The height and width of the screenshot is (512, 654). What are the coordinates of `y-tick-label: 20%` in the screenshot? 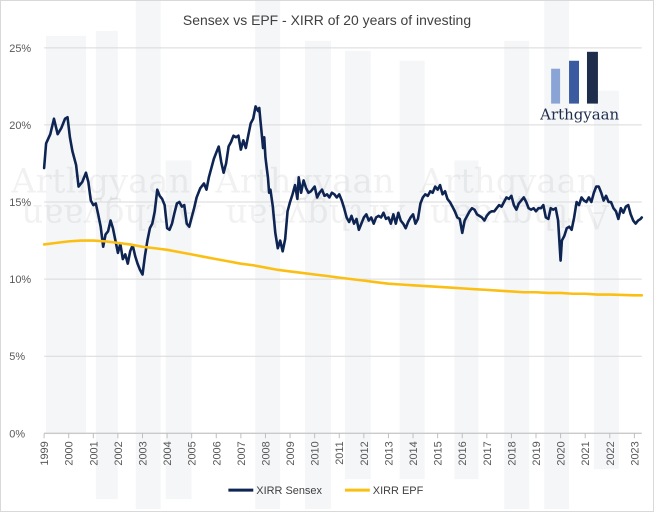 It's located at (20, 126).